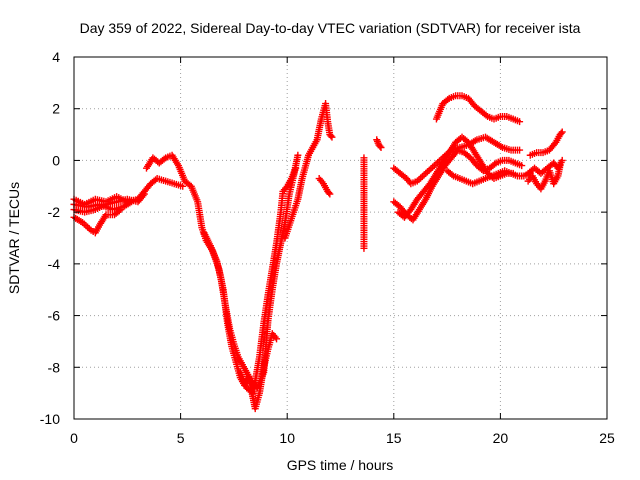 This screenshot has height=480, width=640. I want to click on series-track-b, so click(97, 221).